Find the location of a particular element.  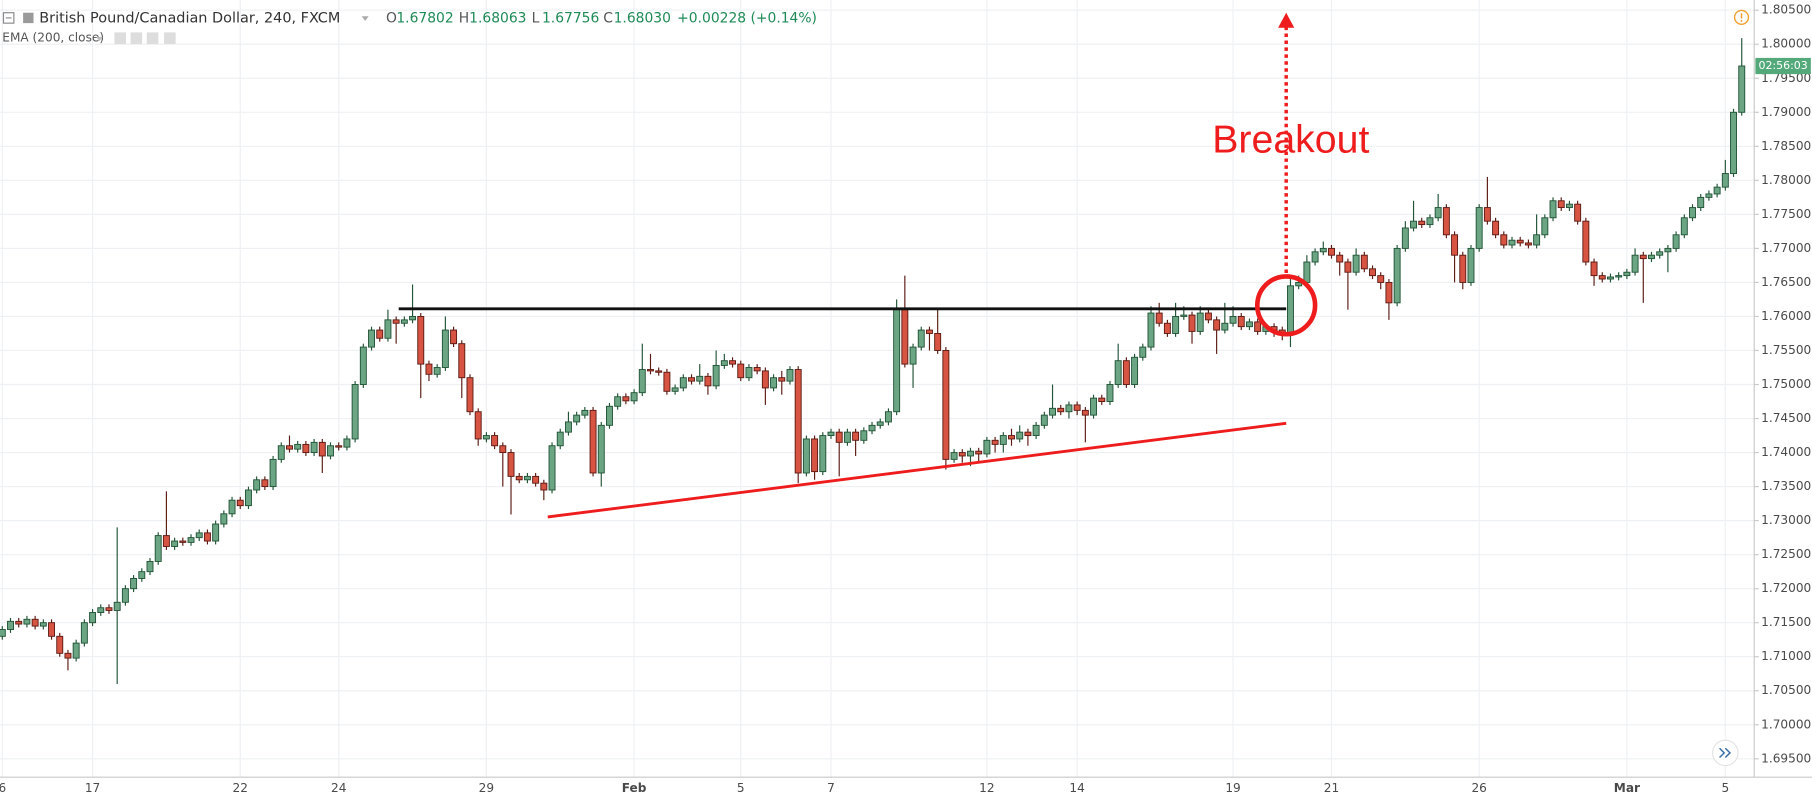

ohlc-label: H is located at coordinates (464, 19).